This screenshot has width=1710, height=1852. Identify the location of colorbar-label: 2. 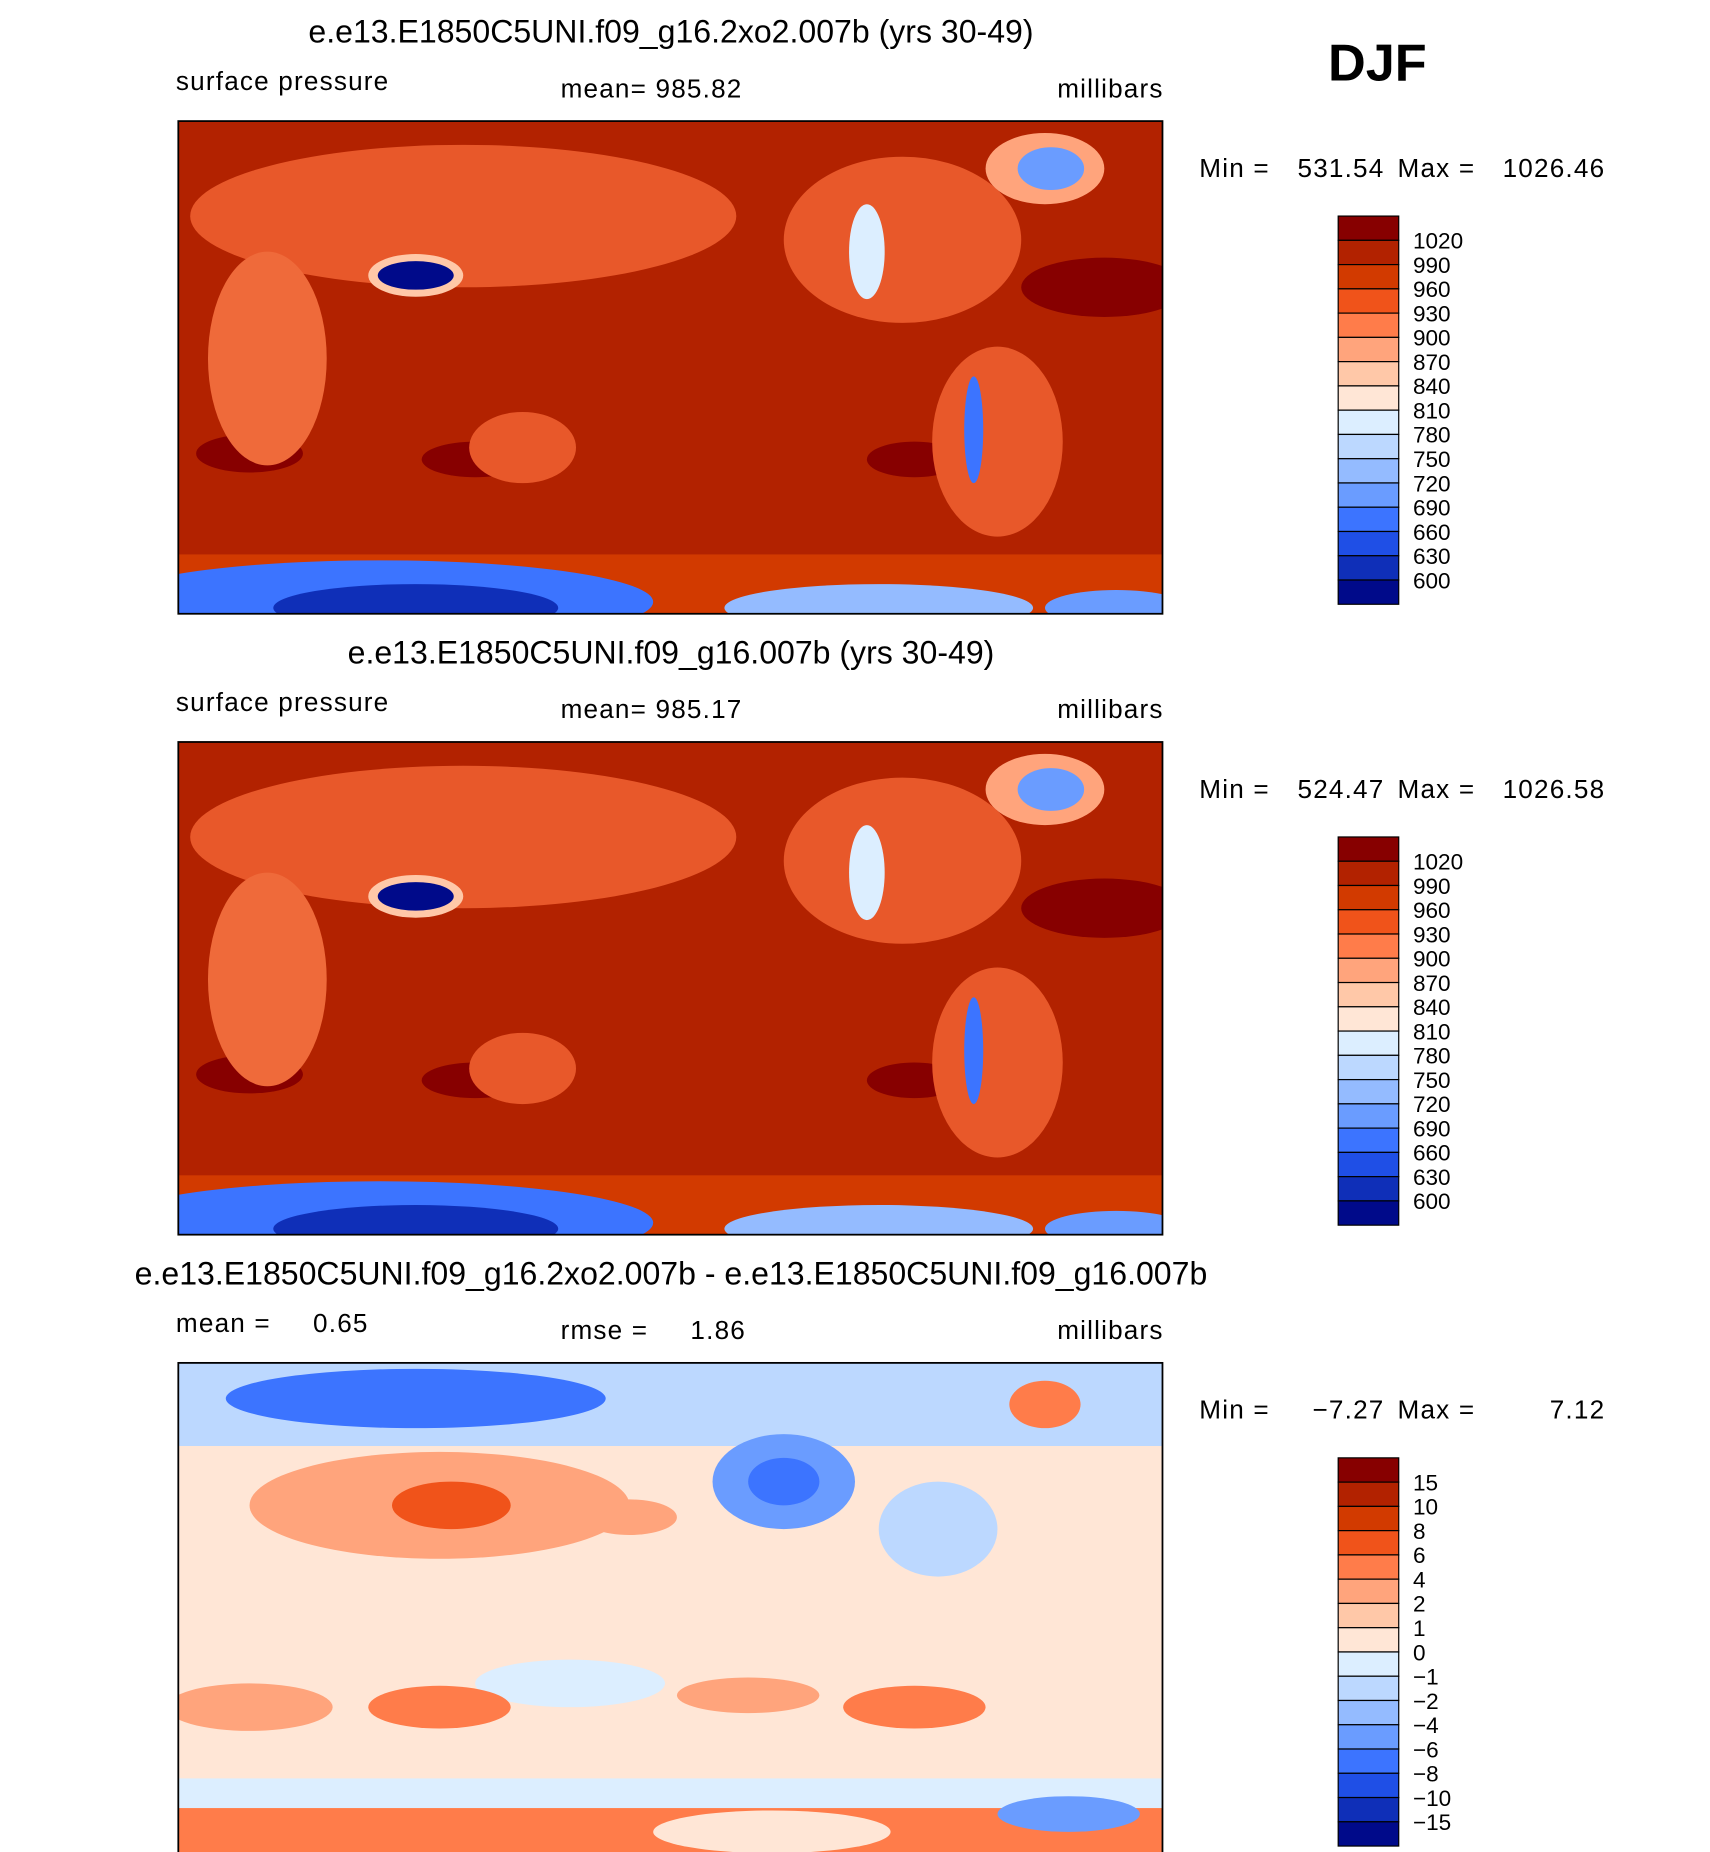
(1419, 1604).